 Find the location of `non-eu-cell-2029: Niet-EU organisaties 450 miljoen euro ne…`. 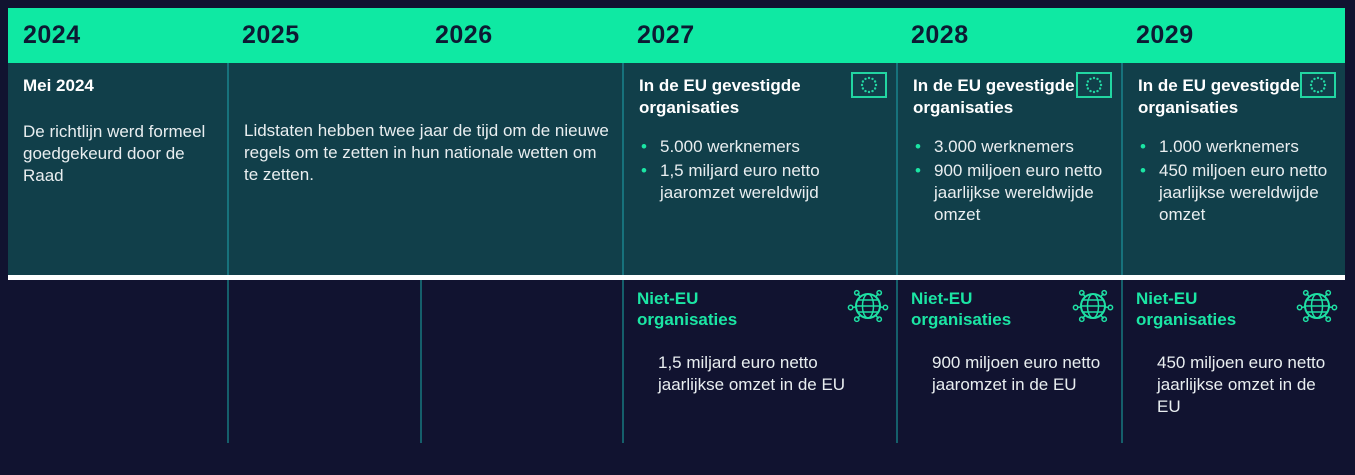

non-eu-cell-2029: Niet-EU organisaties 450 miljoen euro ne… is located at coordinates (1233, 361).